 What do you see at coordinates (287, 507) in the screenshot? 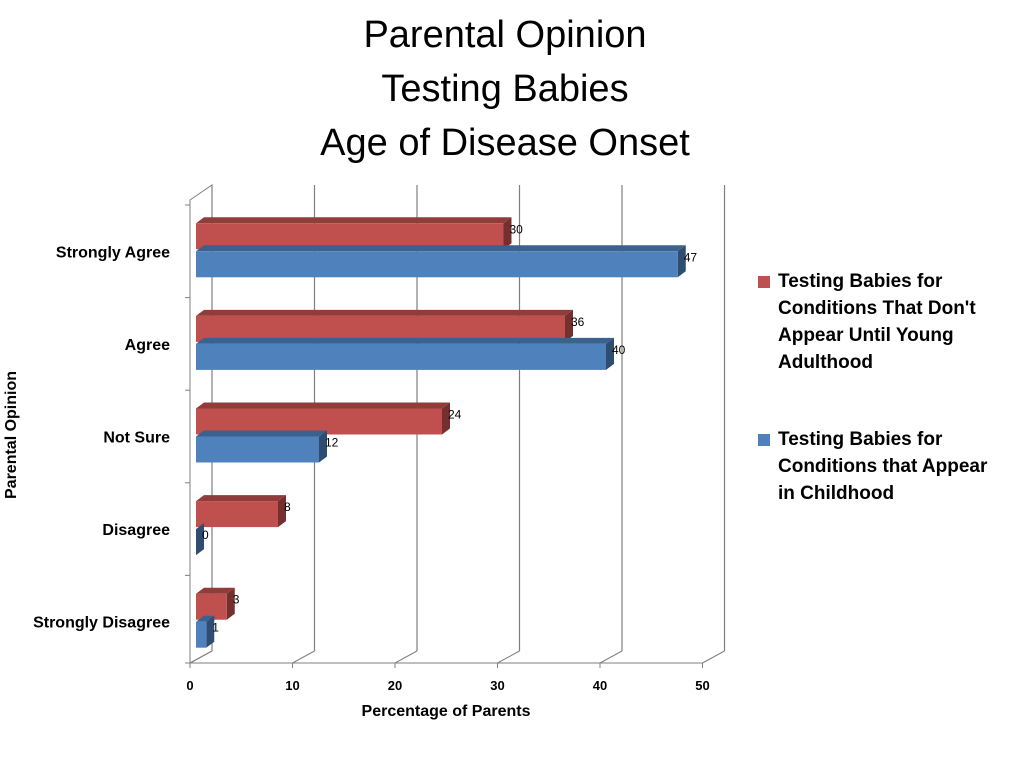
I see `data-label-disagree-s1: 8` at bounding box center [287, 507].